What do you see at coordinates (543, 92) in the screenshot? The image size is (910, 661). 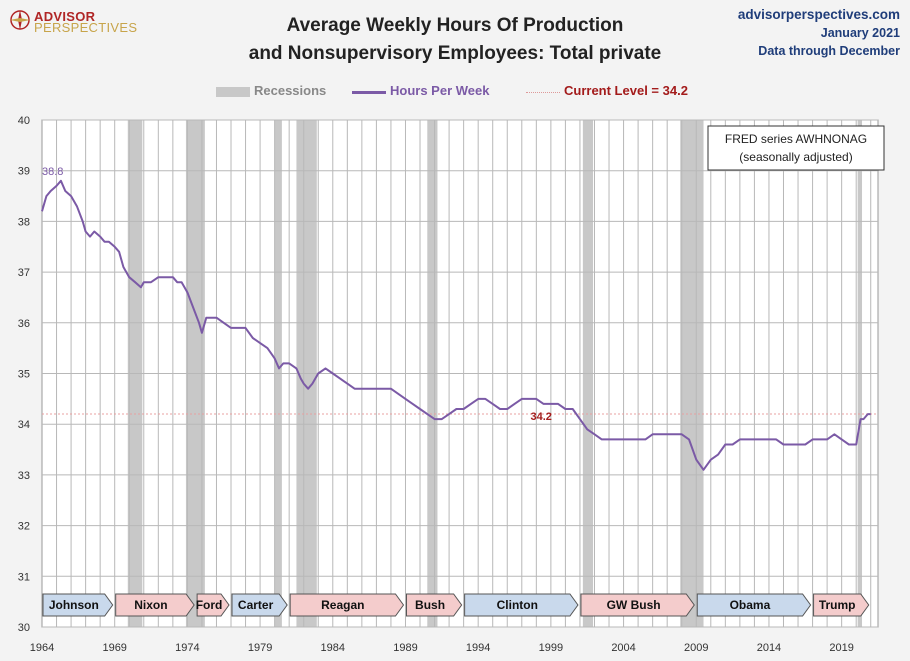 I see `legend-current-swatch` at bounding box center [543, 92].